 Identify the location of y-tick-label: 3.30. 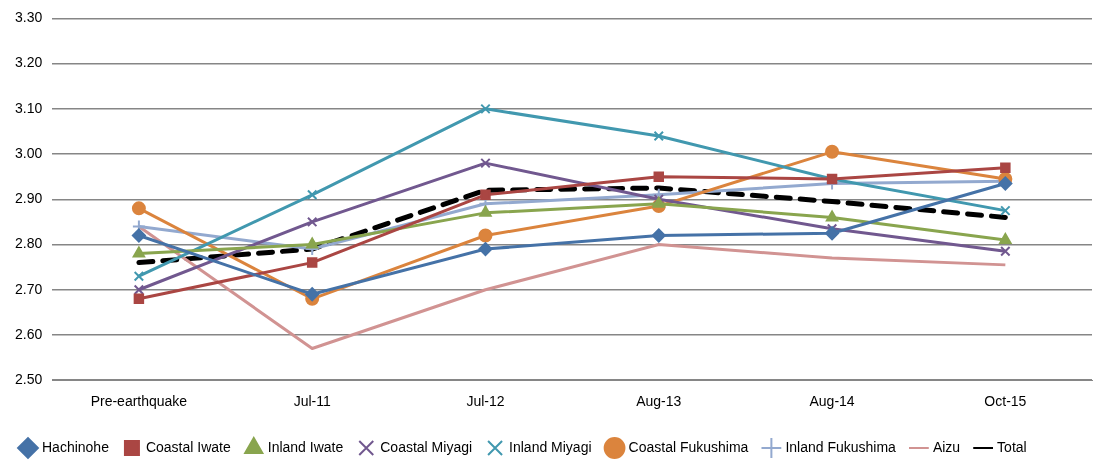
(29, 17).